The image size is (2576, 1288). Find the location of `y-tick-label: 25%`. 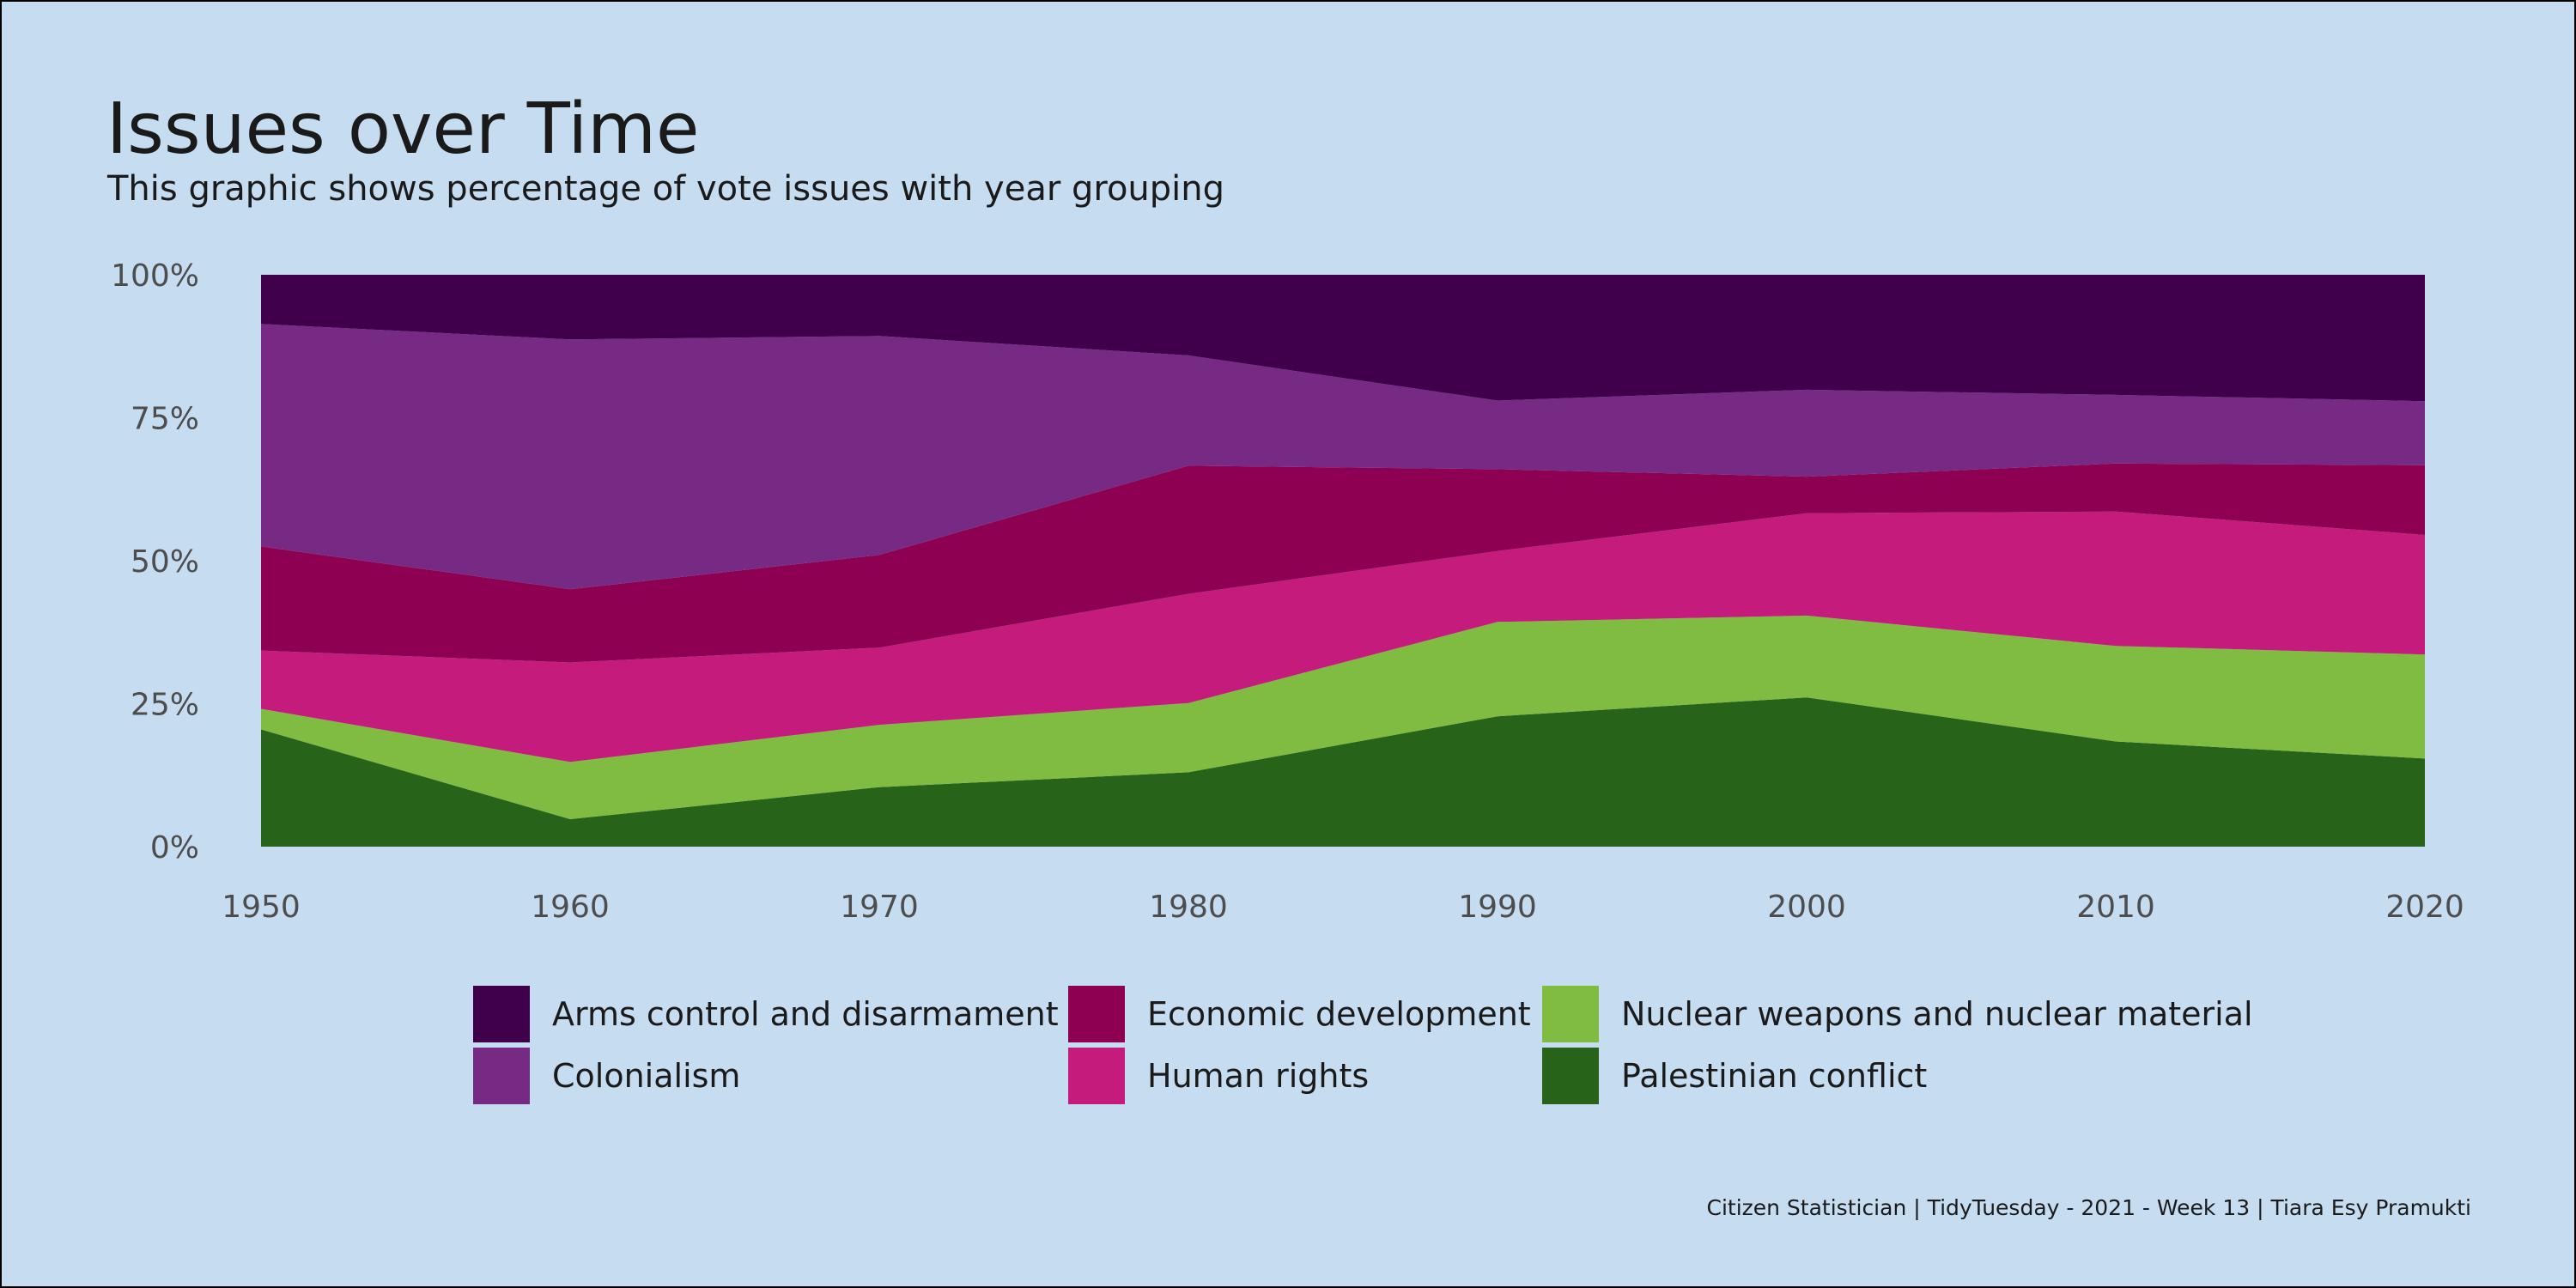

y-tick-label: 25% is located at coordinates (165, 705).